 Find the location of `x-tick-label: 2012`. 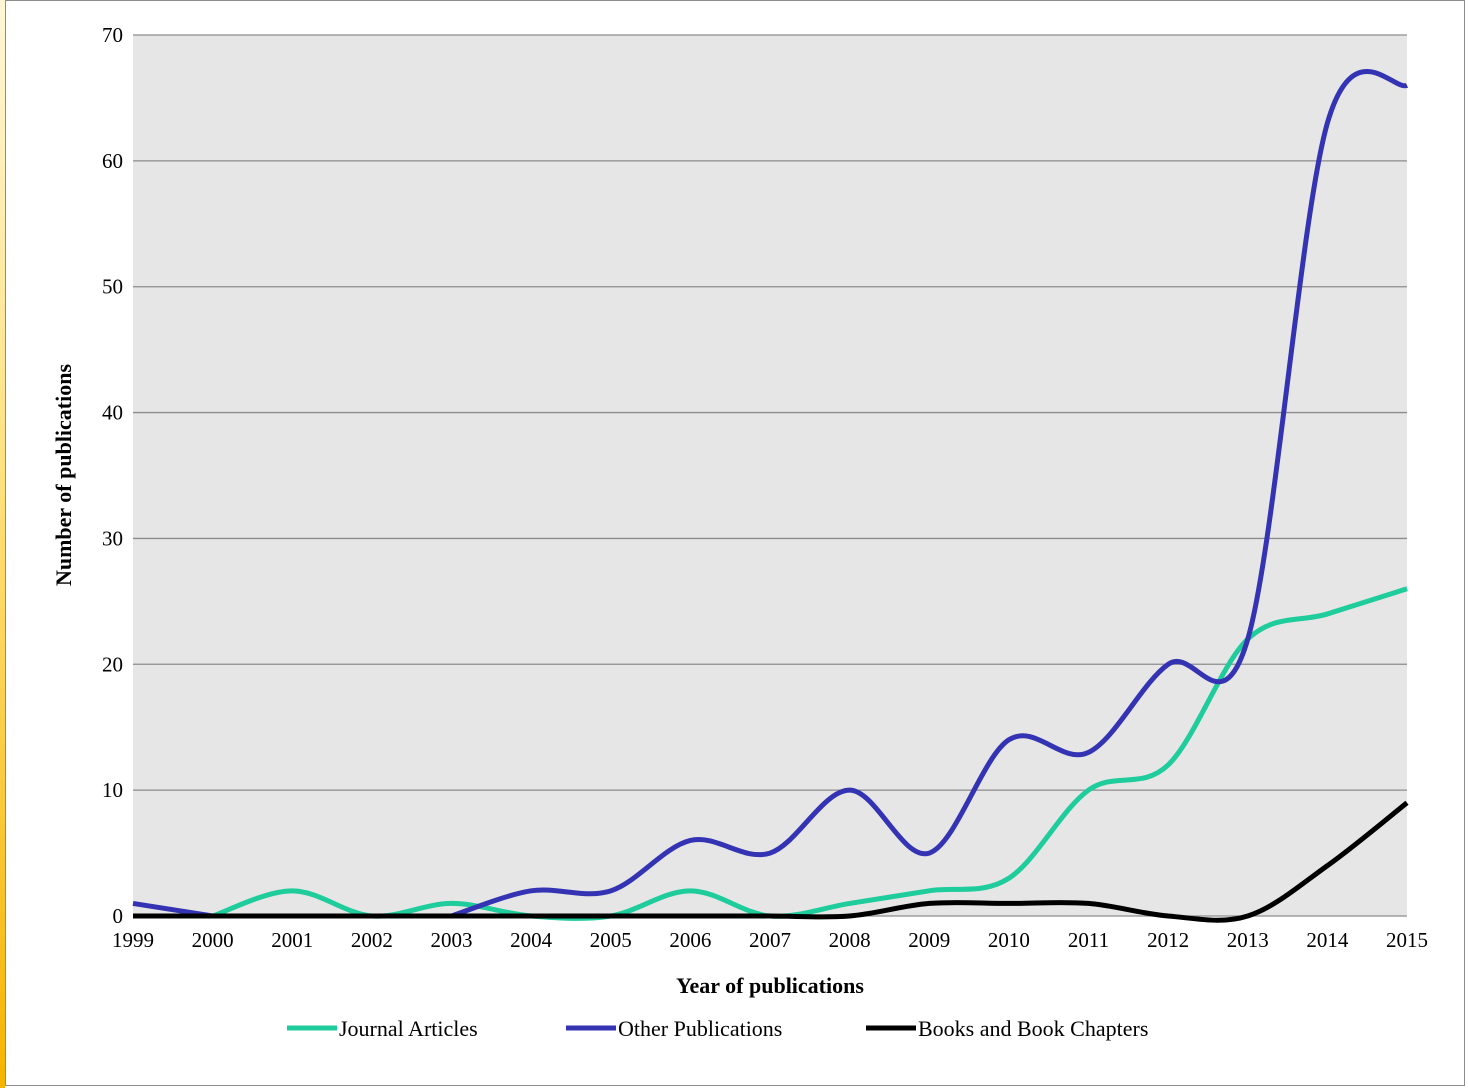

x-tick-label: 2012 is located at coordinates (1168, 940).